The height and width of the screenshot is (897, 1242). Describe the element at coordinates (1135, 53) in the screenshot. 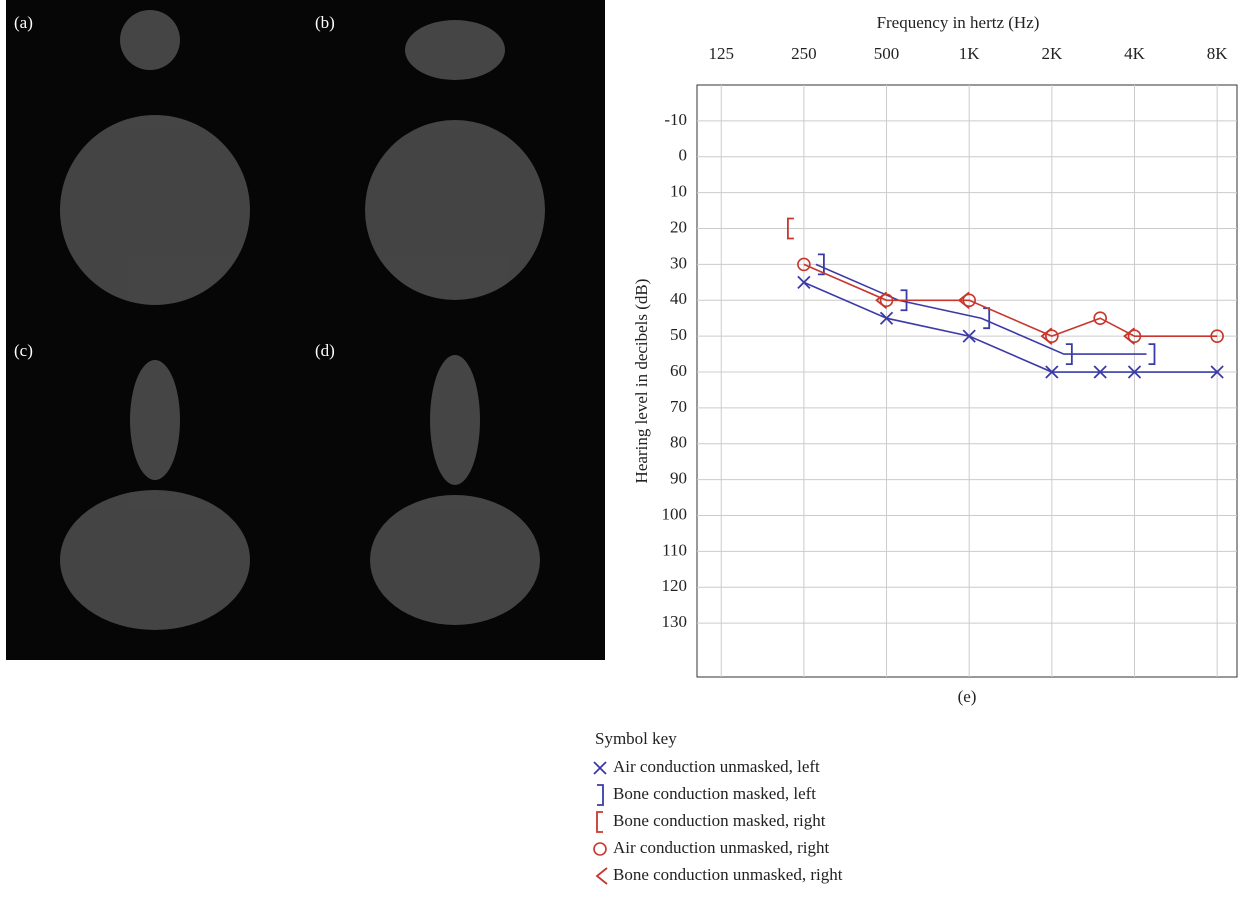

I see `x-tick-label: 4K` at that location.